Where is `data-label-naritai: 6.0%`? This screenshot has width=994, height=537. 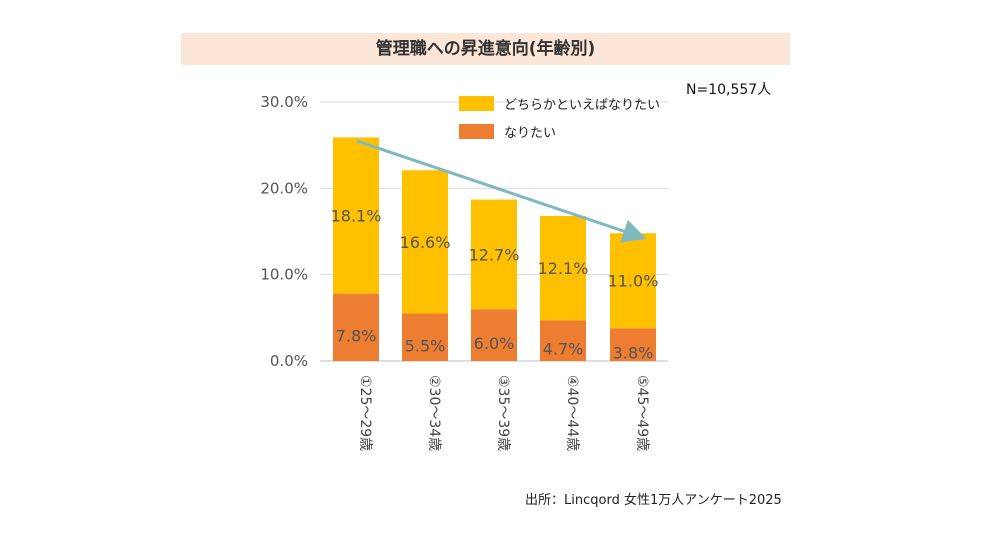
data-label-naritai: 6.0% is located at coordinates (494, 343).